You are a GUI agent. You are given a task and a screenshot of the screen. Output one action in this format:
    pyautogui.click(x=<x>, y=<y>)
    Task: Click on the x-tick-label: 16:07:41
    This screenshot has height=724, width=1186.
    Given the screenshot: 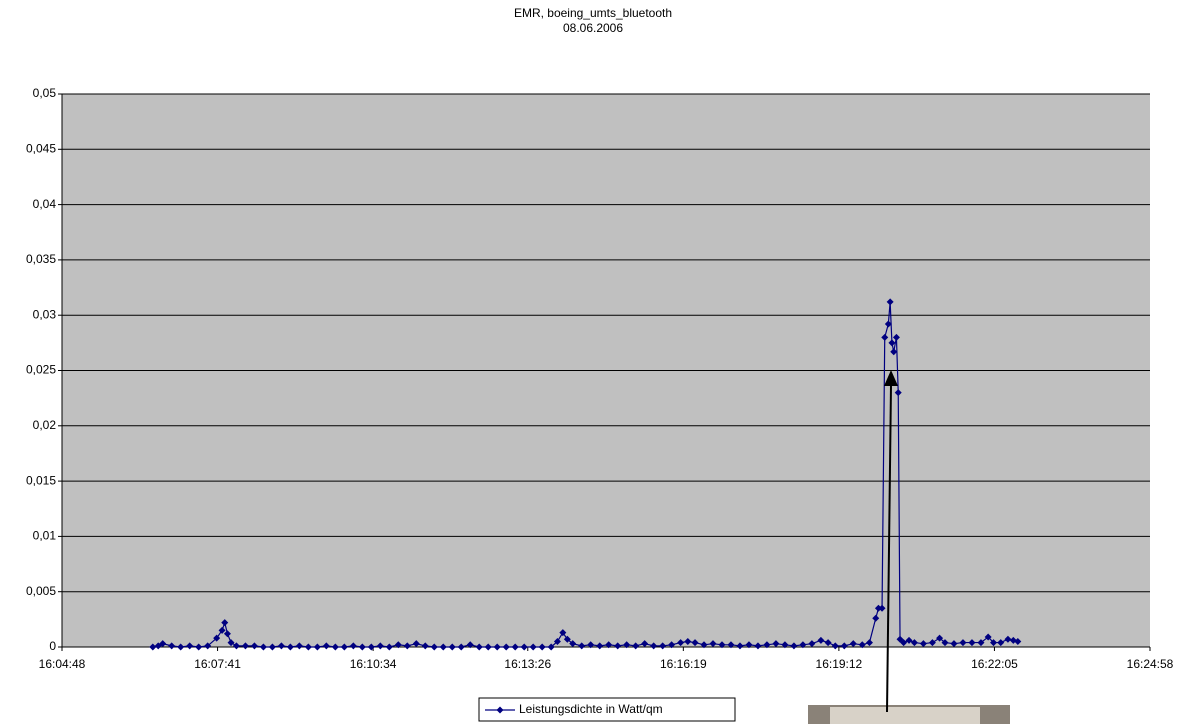 What is the action you would take?
    pyautogui.click(x=217, y=664)
    